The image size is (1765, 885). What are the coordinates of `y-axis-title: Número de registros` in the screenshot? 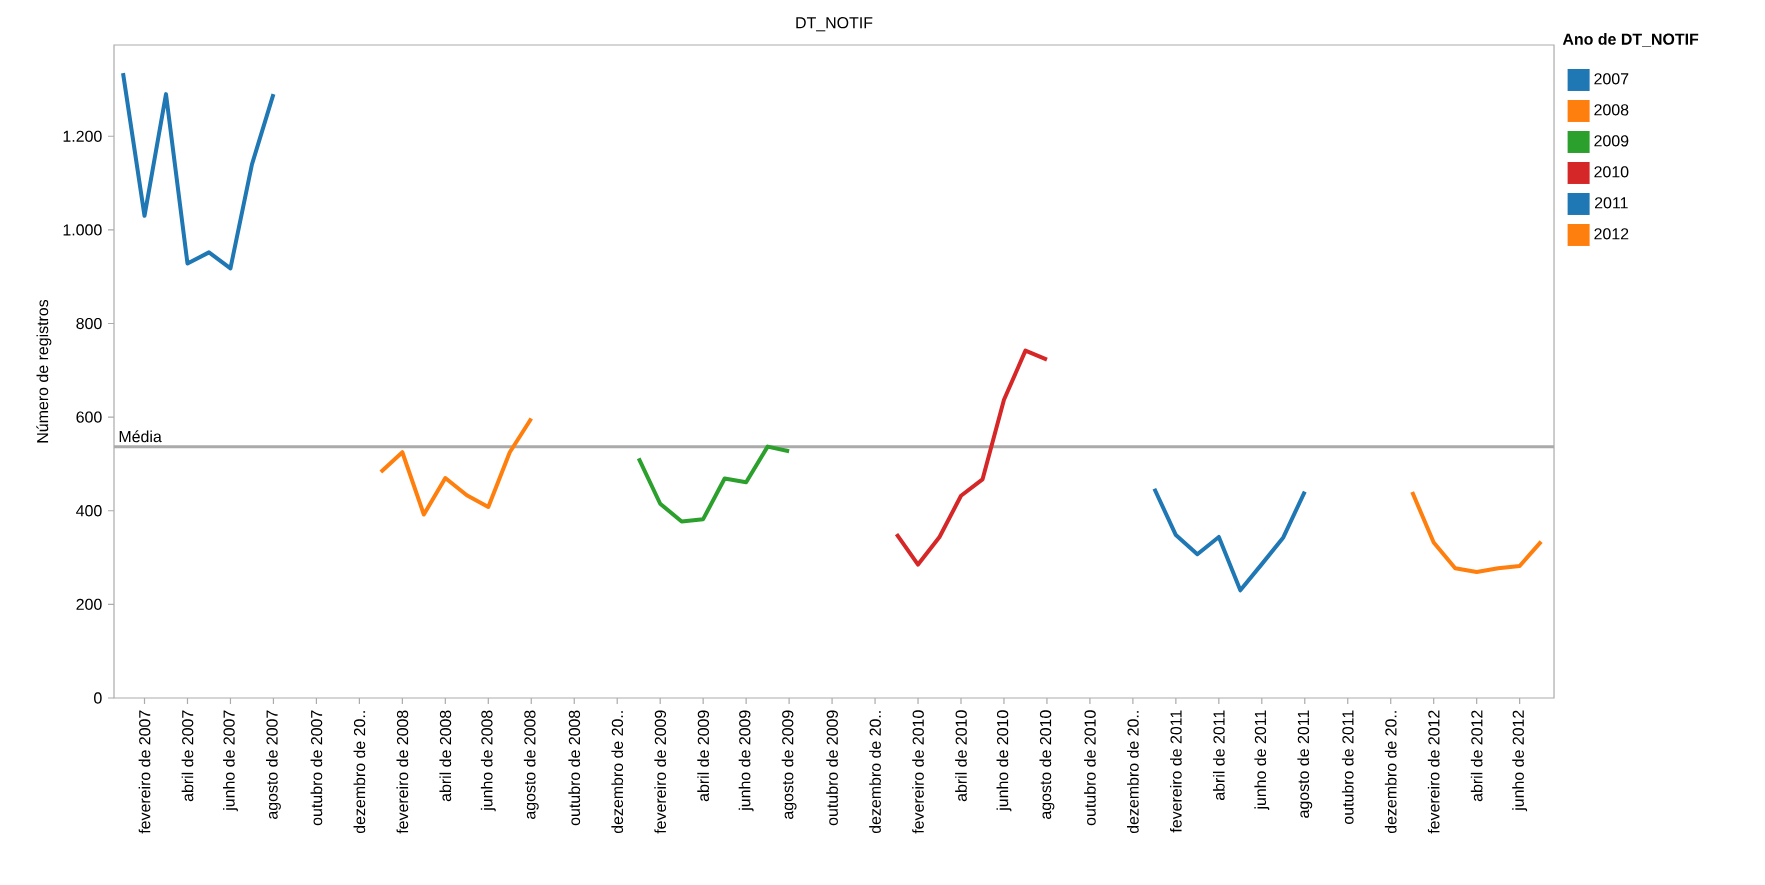 It's located at (44, 371).